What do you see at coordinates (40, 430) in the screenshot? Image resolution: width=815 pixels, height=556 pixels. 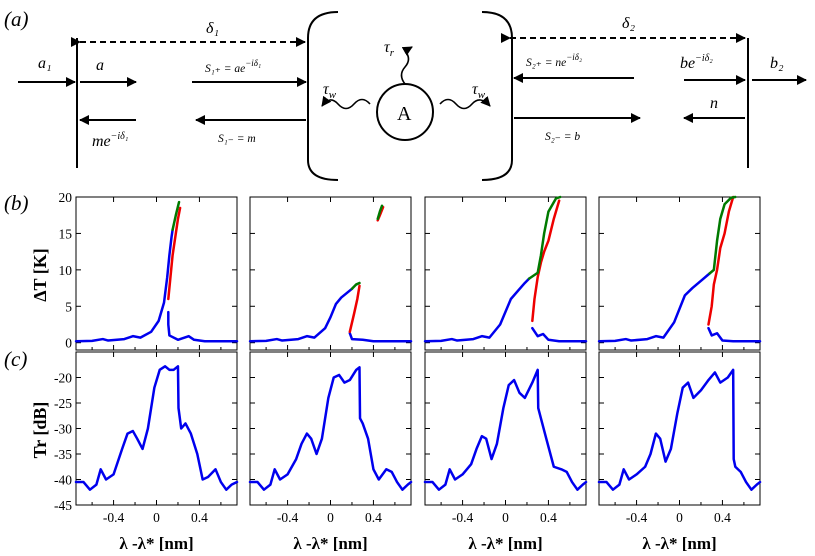 I see `ylabel-c: Tr [dB]` at bounding box center [40, 430].